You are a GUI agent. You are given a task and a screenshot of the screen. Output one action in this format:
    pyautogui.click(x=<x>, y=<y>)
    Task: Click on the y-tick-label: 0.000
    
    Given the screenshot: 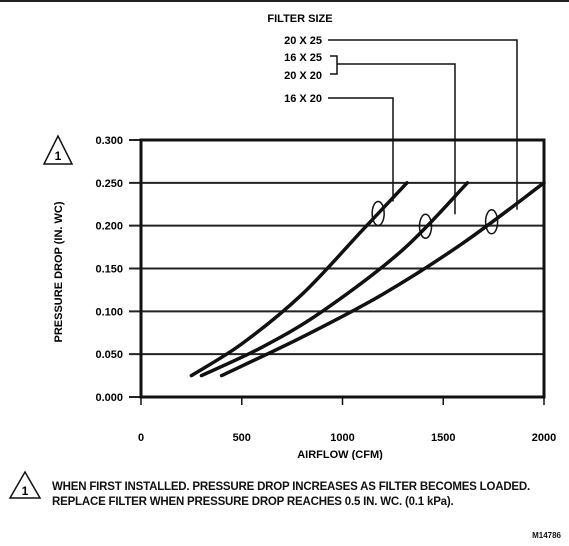 What is the action you would take?
    pyautogui.click(x=109, y=398)
    